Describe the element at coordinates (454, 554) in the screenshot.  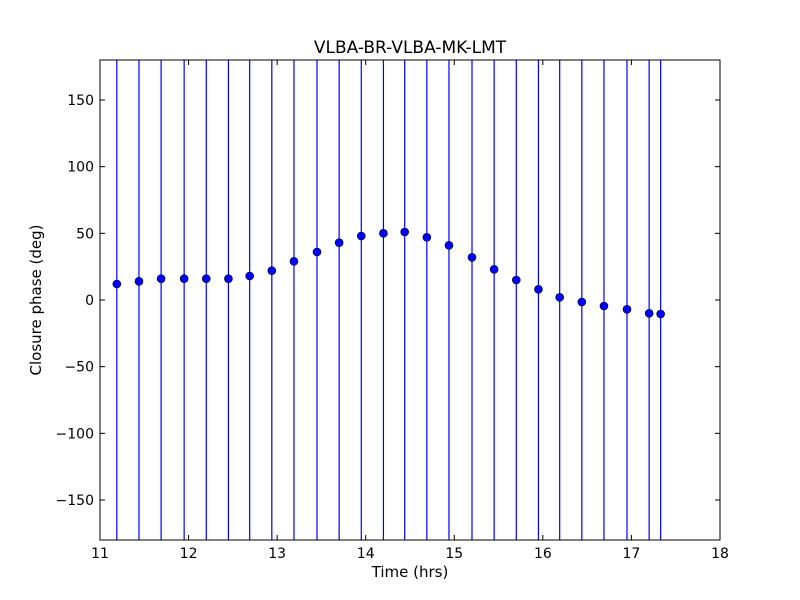
I see `x-tick-label: 15` at that location.